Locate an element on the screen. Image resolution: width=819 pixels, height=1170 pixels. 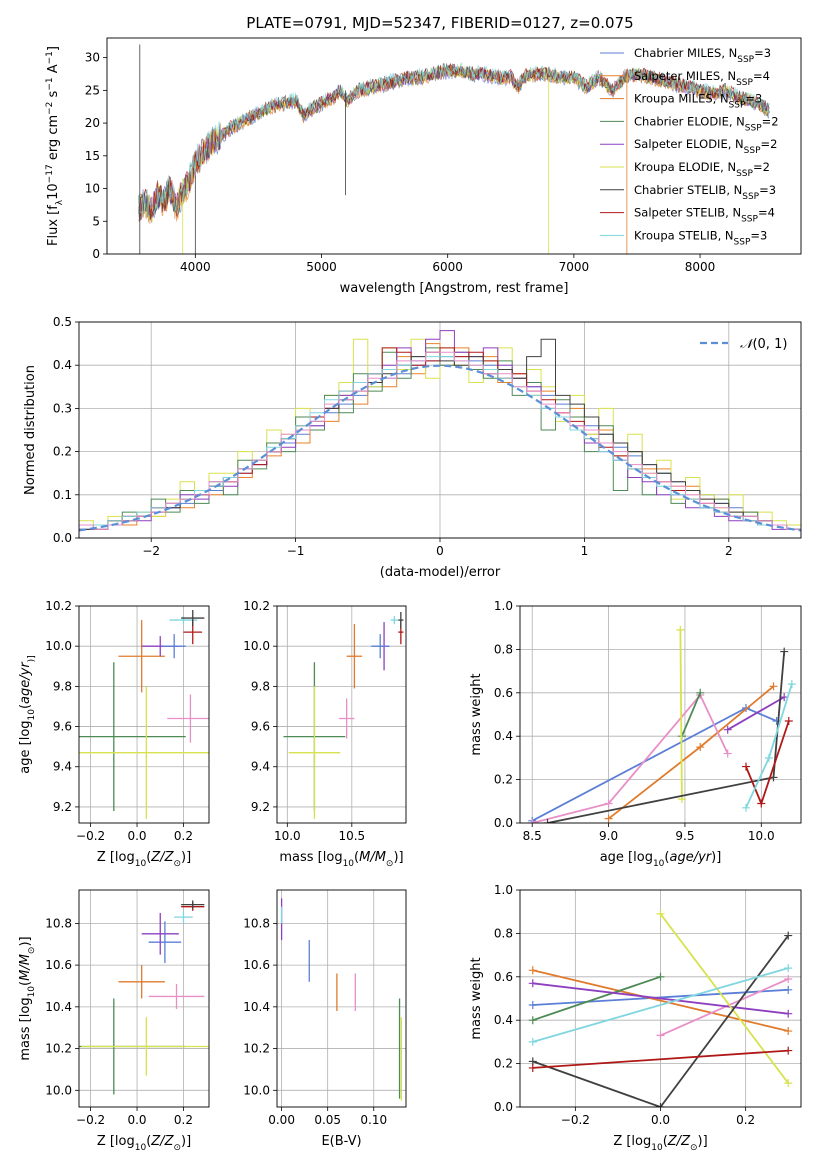
y-tick-label: 9.2 is located at coordinates (62, 807).